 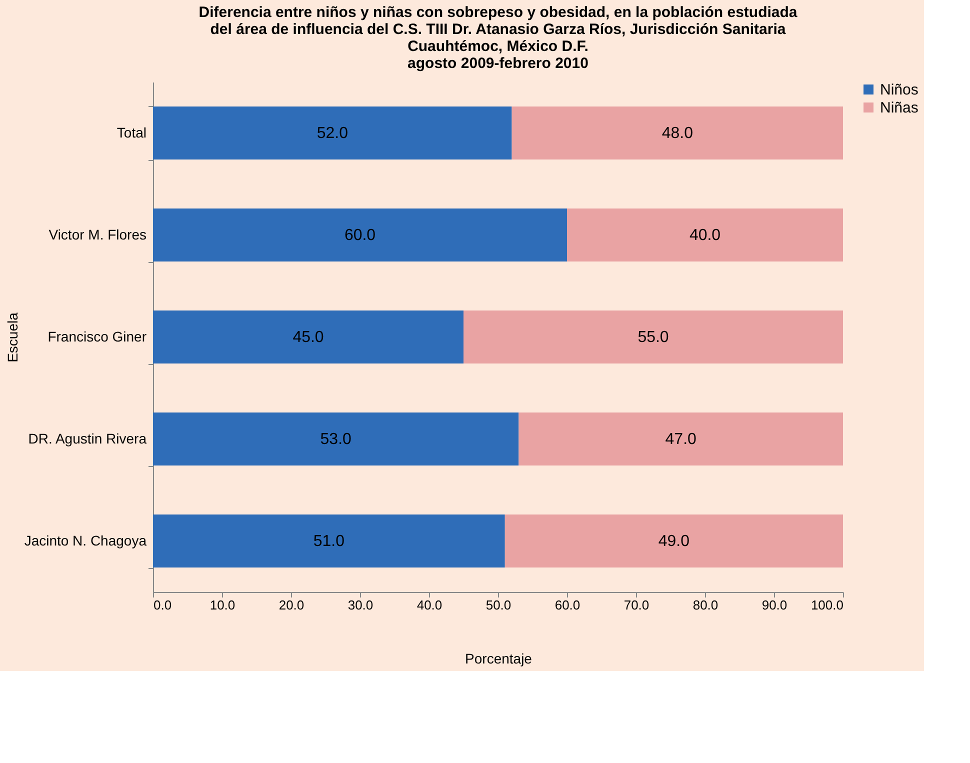 What do you see at coordinates (498, 29) in the screenshot?
I see `chart-title: Diferencia entre niños y niñas con sobrepeso y obesidad, en la población estudiada del área de influencia del C.S. TIII Dr. Atanasio Garza Ríos, Jurisdicción Sanitaria Cuauhtémoc, México D.F.` at bounding box center [498, 29].